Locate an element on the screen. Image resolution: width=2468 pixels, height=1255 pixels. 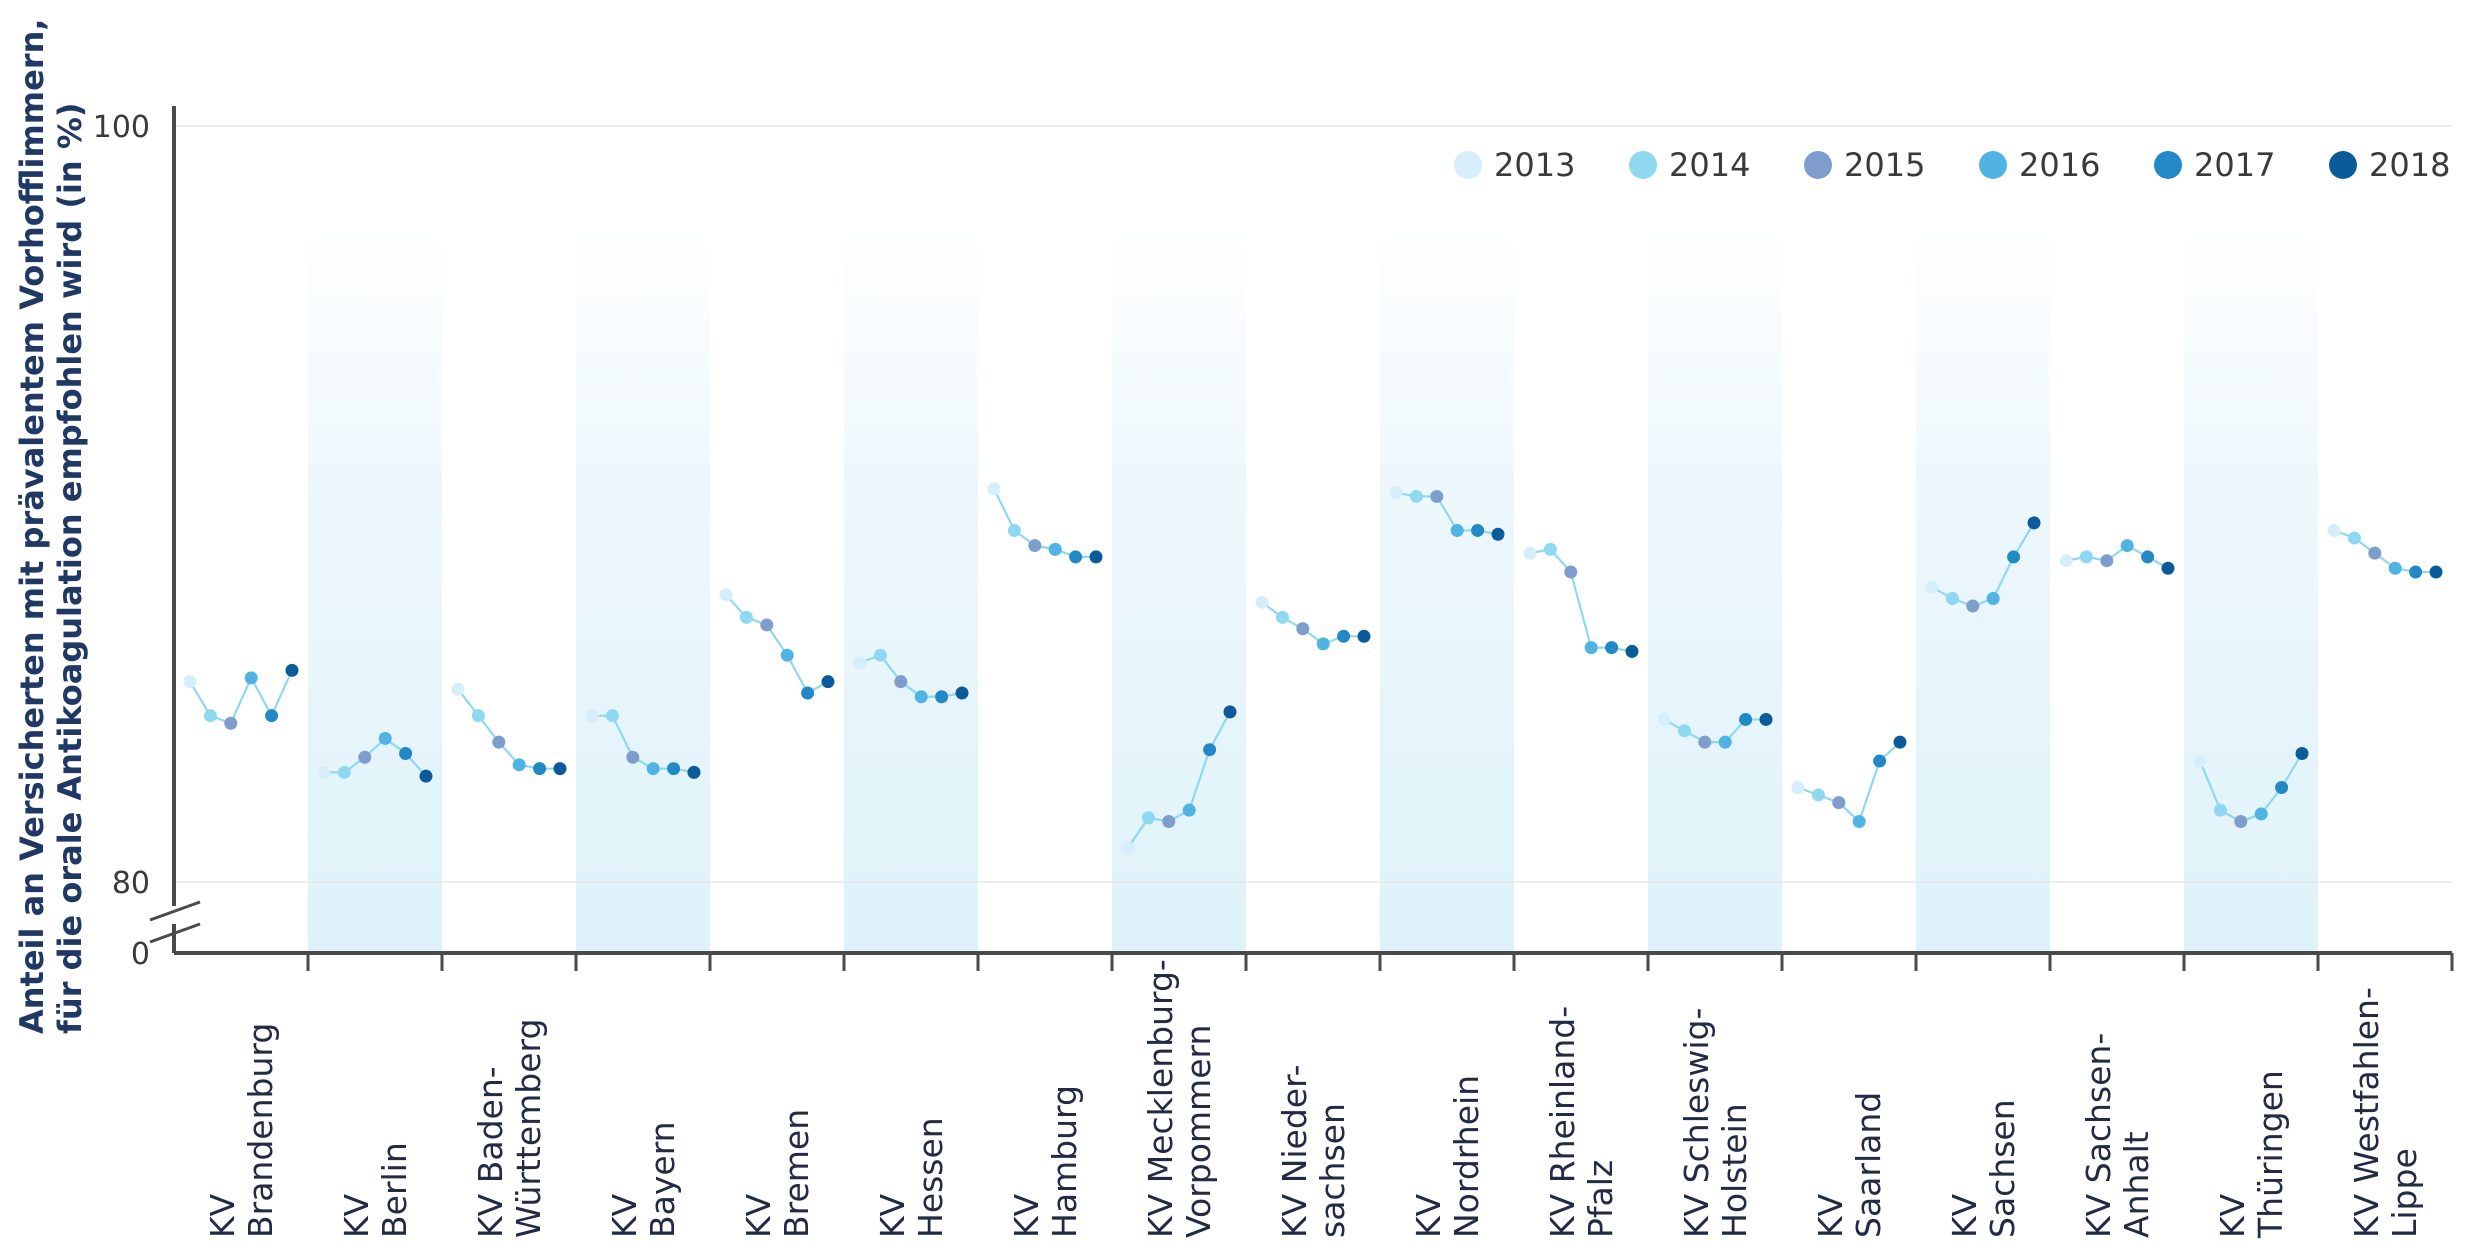
category-label: KV Sachsen- Anhalt is located at coordinates (2117, 1135).